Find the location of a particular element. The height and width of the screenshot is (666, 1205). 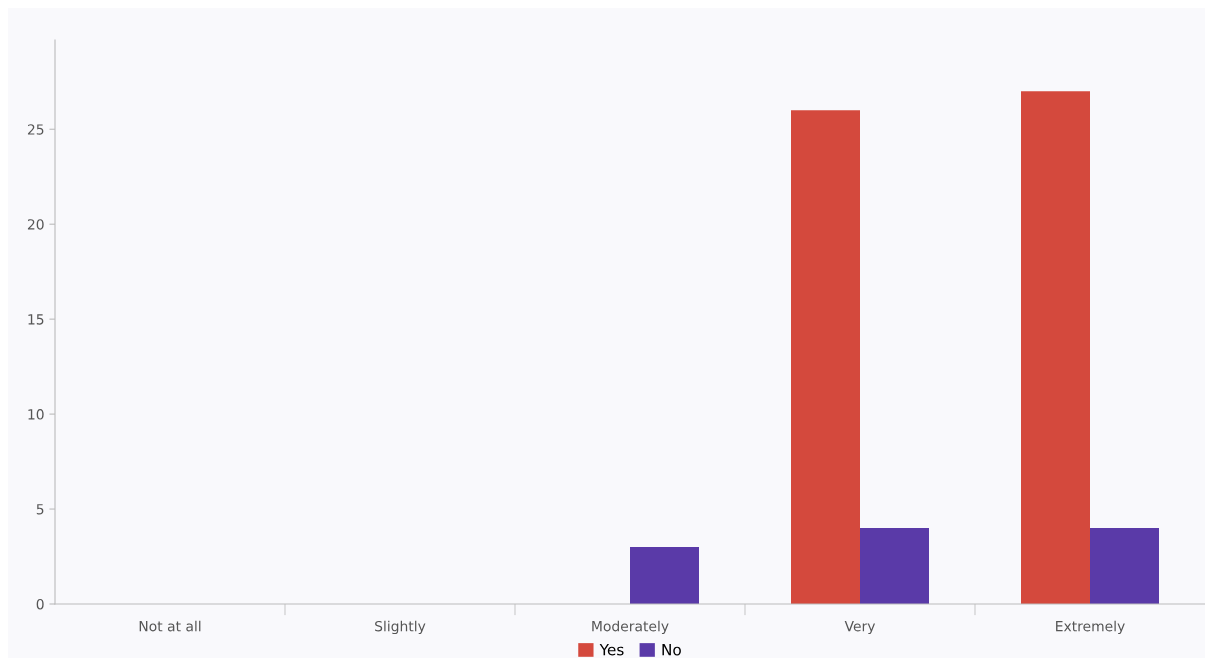

x-tick-label: Extremely is located at coordinates (1090, 627).